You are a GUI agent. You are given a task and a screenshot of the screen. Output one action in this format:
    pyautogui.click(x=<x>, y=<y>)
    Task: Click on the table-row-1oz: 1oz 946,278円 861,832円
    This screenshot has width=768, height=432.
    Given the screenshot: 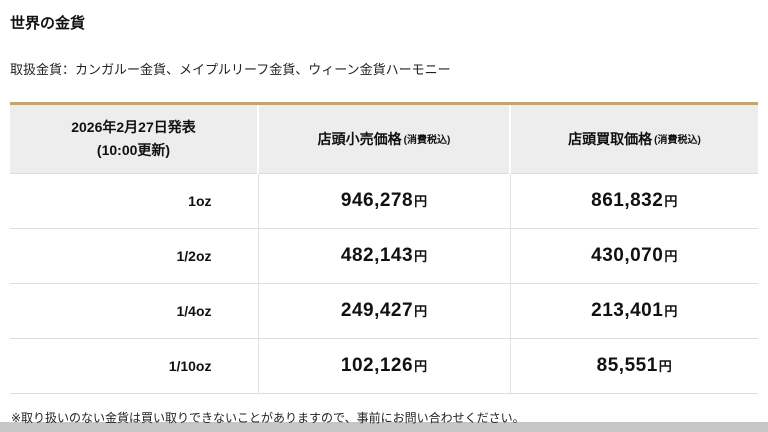 What is the action you would take?
    pyautogui.click(x=384, y=201)
    